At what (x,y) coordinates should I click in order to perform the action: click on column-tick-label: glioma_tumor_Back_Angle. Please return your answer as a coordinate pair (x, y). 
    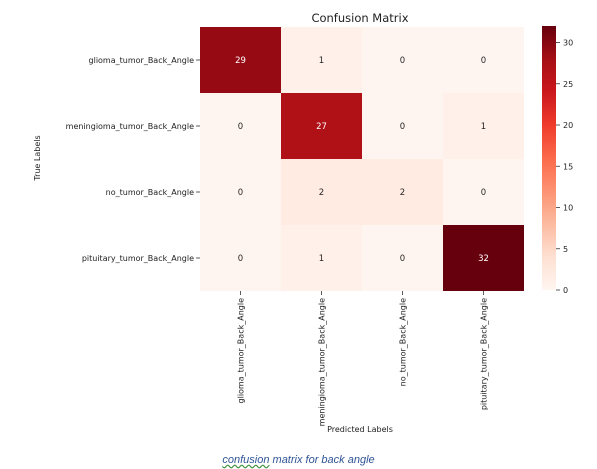
    Looking at the image, I should click on (241, 351).